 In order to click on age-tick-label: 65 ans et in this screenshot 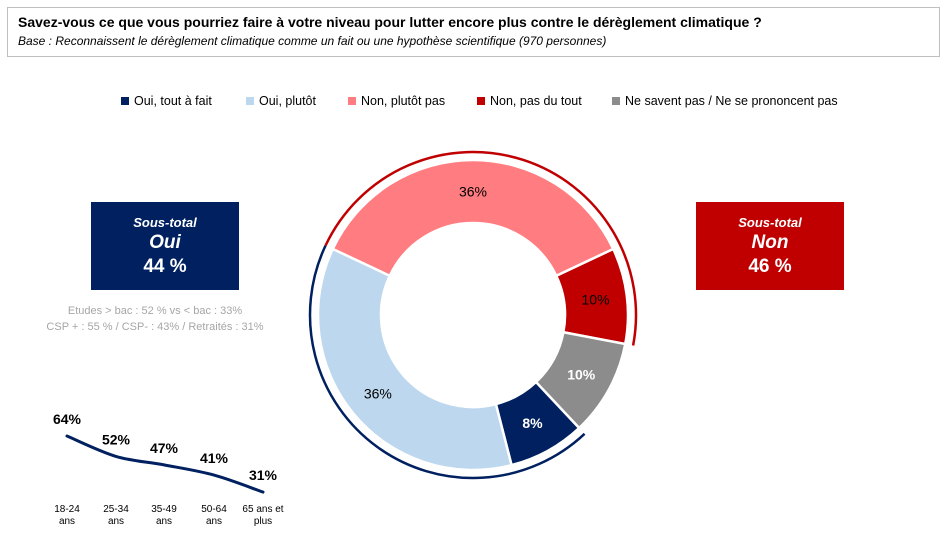, I will do `click(262, 509)`.